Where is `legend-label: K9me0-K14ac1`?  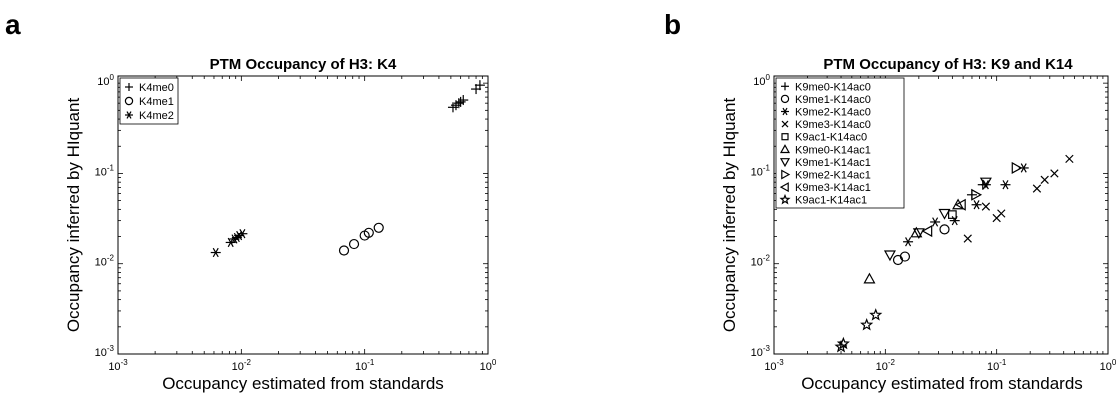 legend-label: K9me0-K14ac1 is located at coordinates (833, 150).